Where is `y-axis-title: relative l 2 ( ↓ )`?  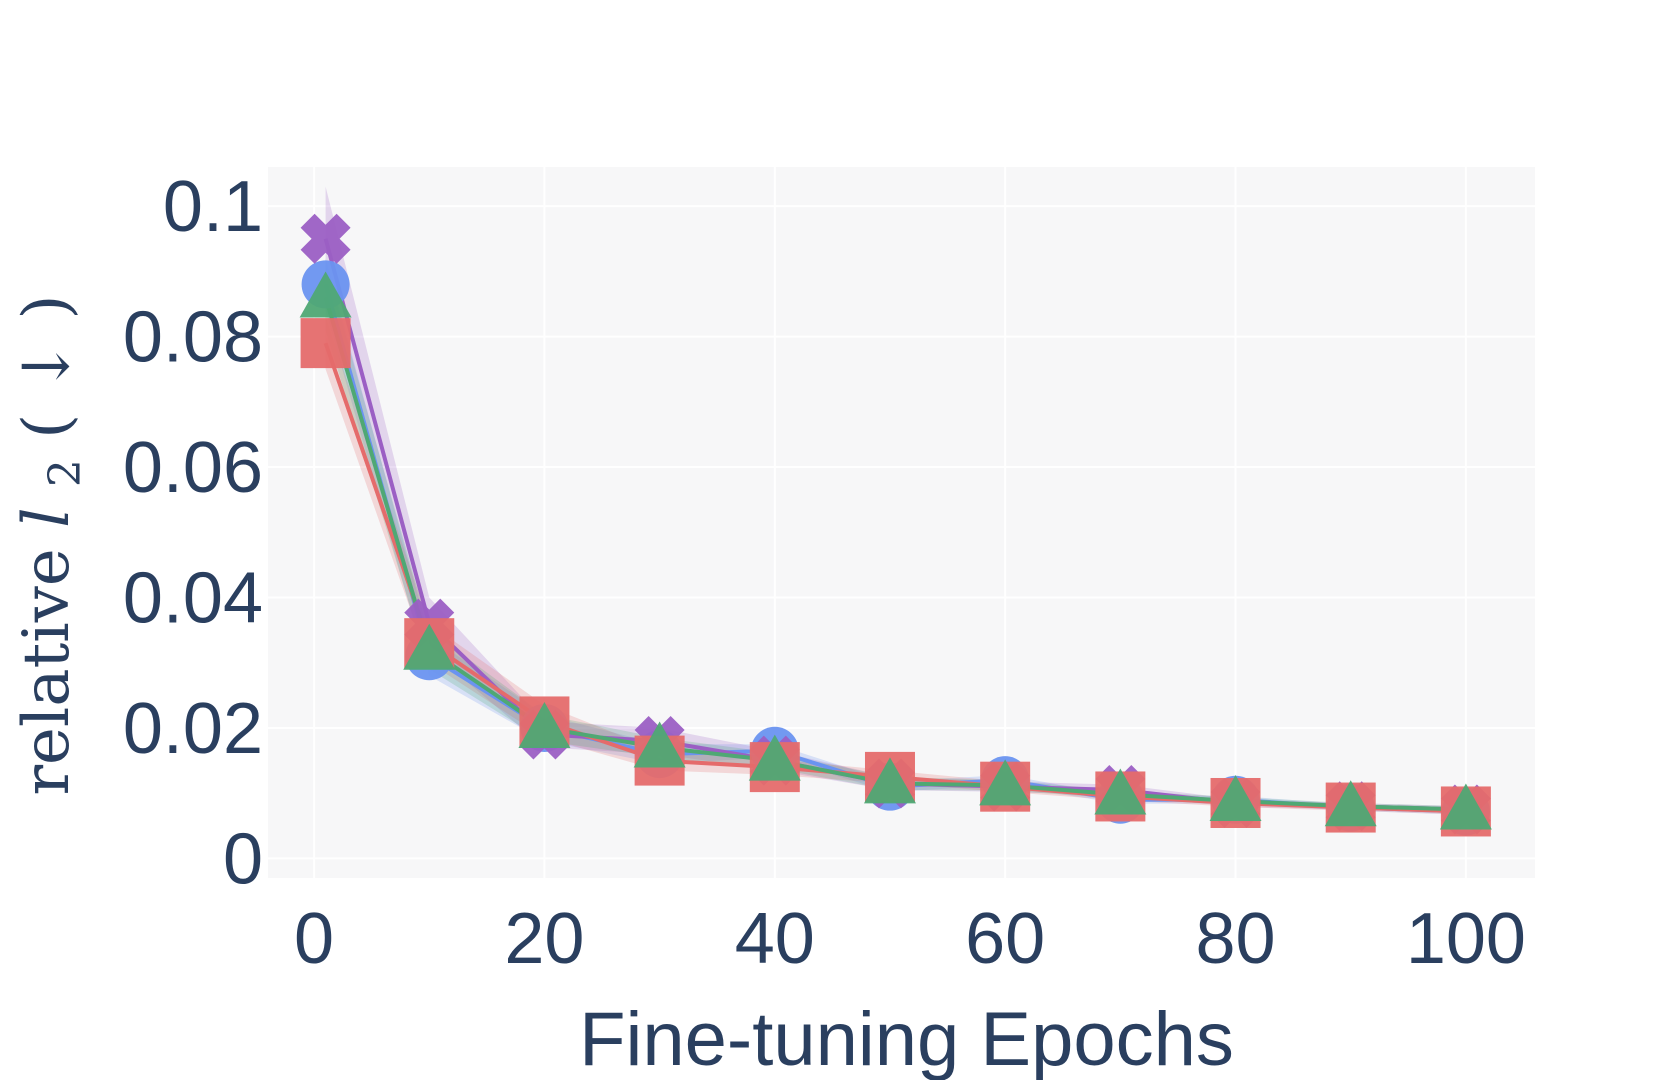 y-axis-title: relative l 2 ( ↓ ) is located at coordinates (53, 544).